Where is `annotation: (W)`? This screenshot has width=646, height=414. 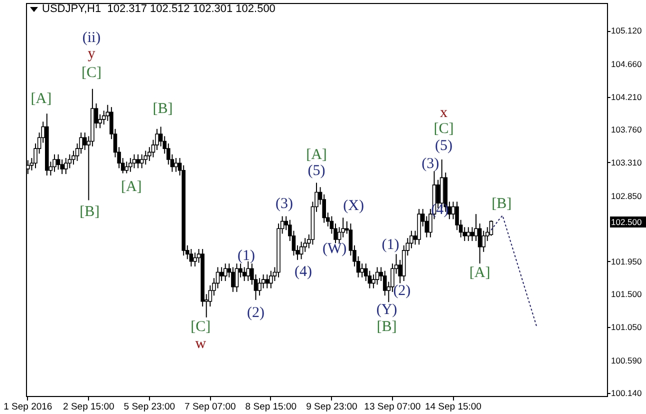 annotation: (W) is located at coordinates (334, 249).